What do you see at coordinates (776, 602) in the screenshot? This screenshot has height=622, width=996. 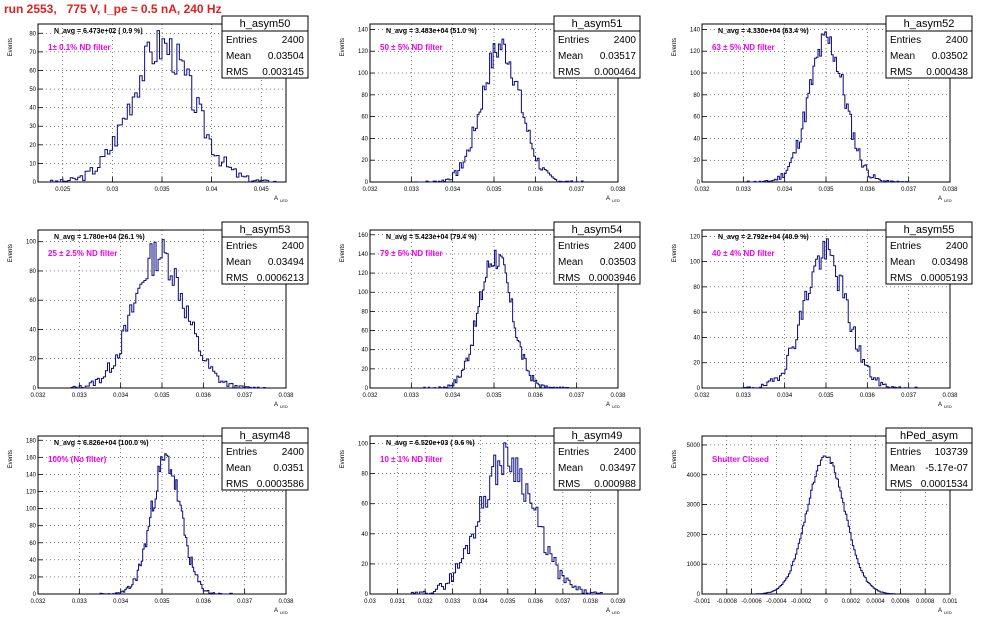 I see `x-tick-label: -0.0004` at bounding box center [776, 602].